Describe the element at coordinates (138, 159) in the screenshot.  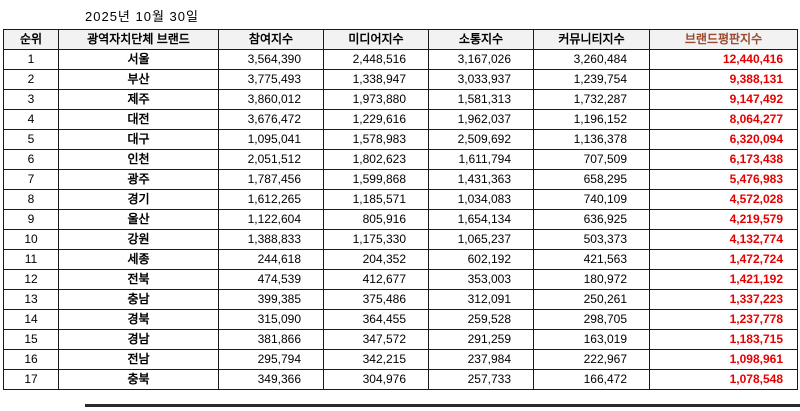
I see `brand-cell: 인천` at that location.